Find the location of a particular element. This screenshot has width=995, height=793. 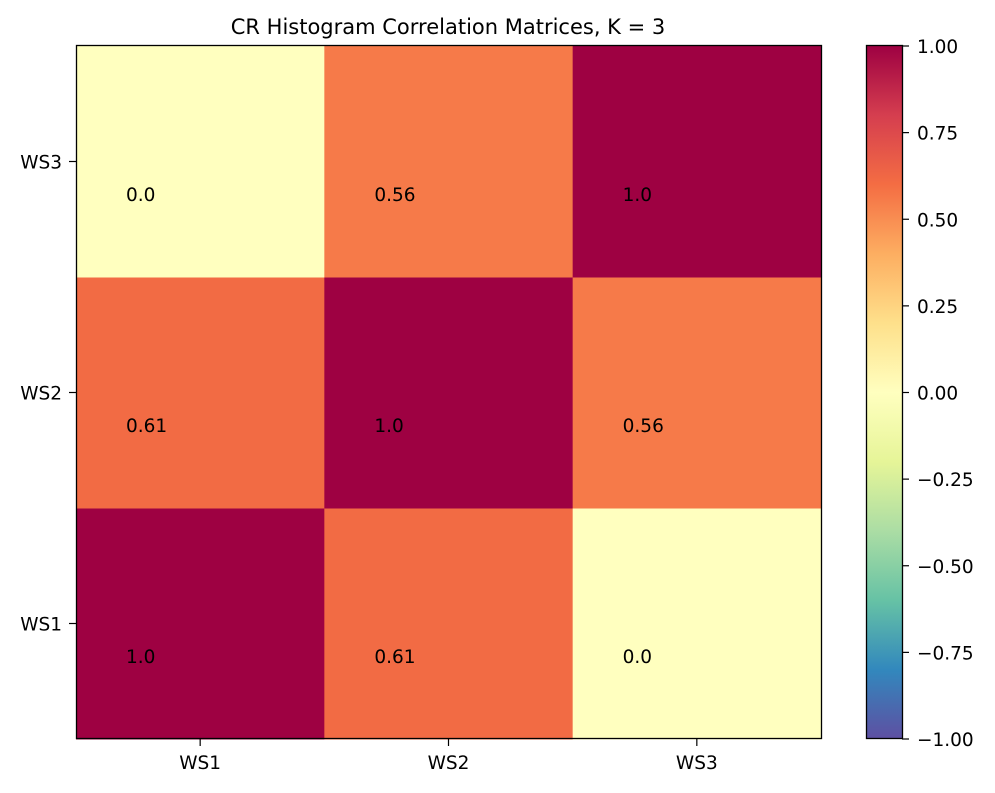

x-axis: WS1 WS2 WS3 is located at coordinates (448, 756).